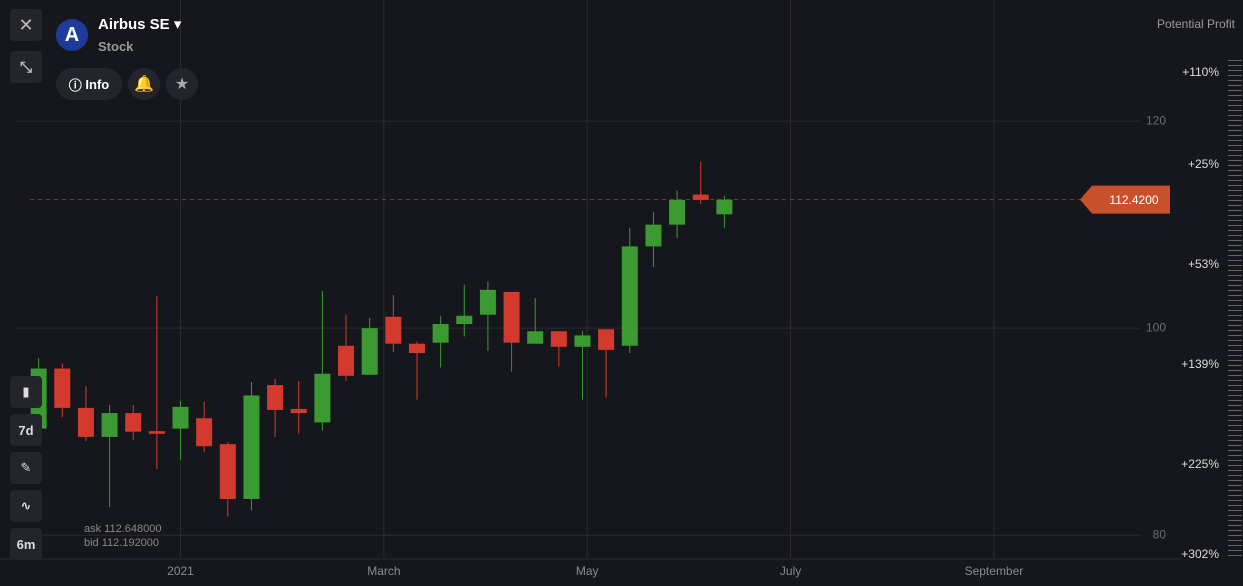 This screenshot has width=1243, height=586. I want to click on profit-label: +225%, so click(1200, 464).